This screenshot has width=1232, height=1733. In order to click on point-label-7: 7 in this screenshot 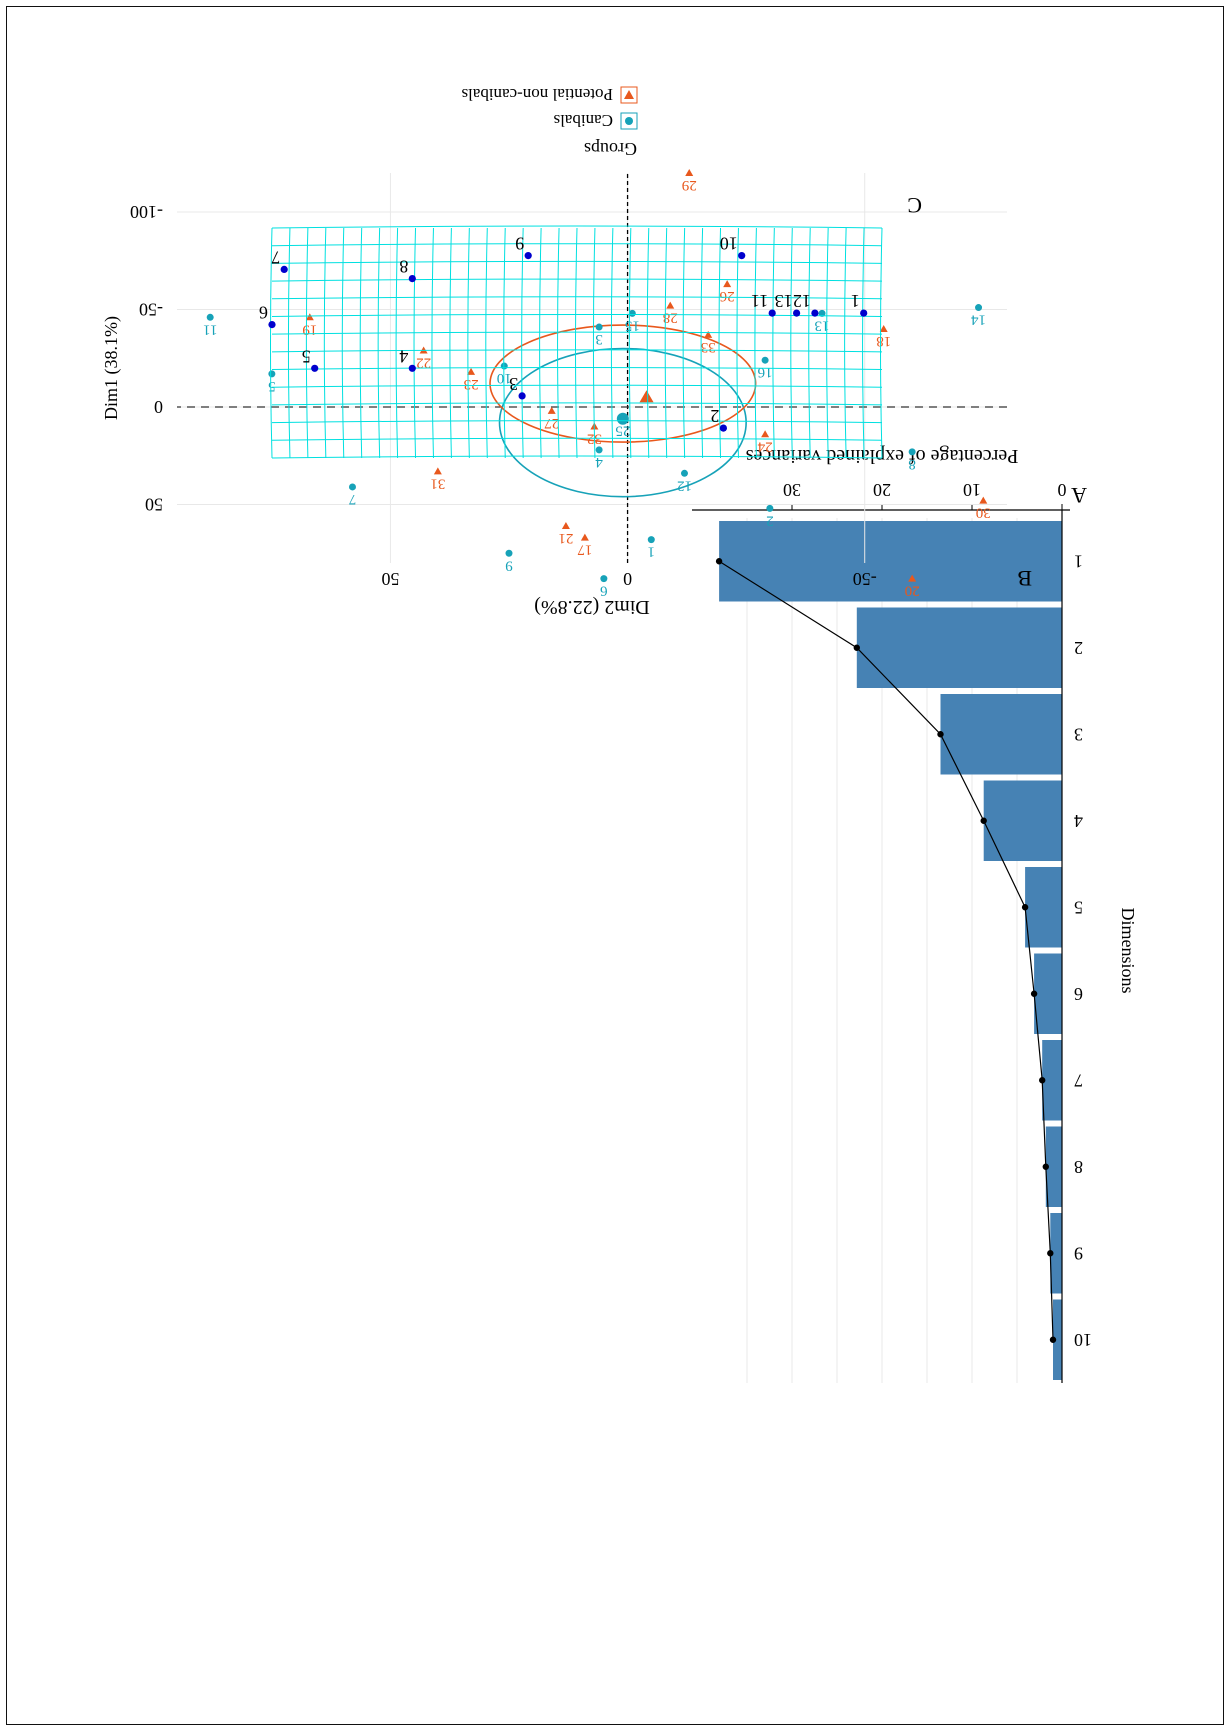, I will do `click(352, 499)`.